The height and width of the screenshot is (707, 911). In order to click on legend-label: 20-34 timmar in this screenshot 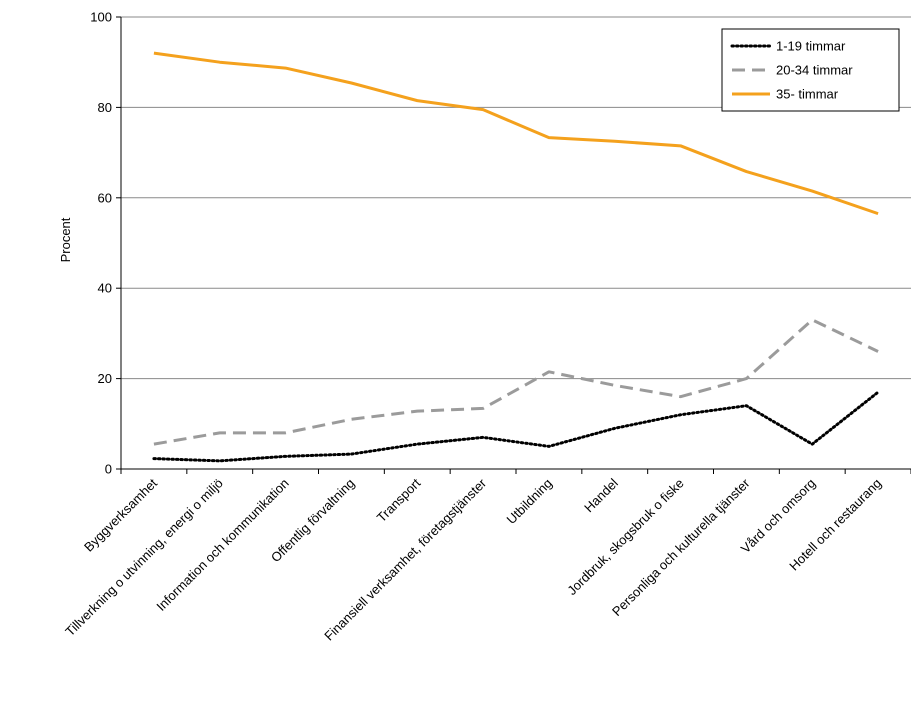, I will do `click(814, 70)`.